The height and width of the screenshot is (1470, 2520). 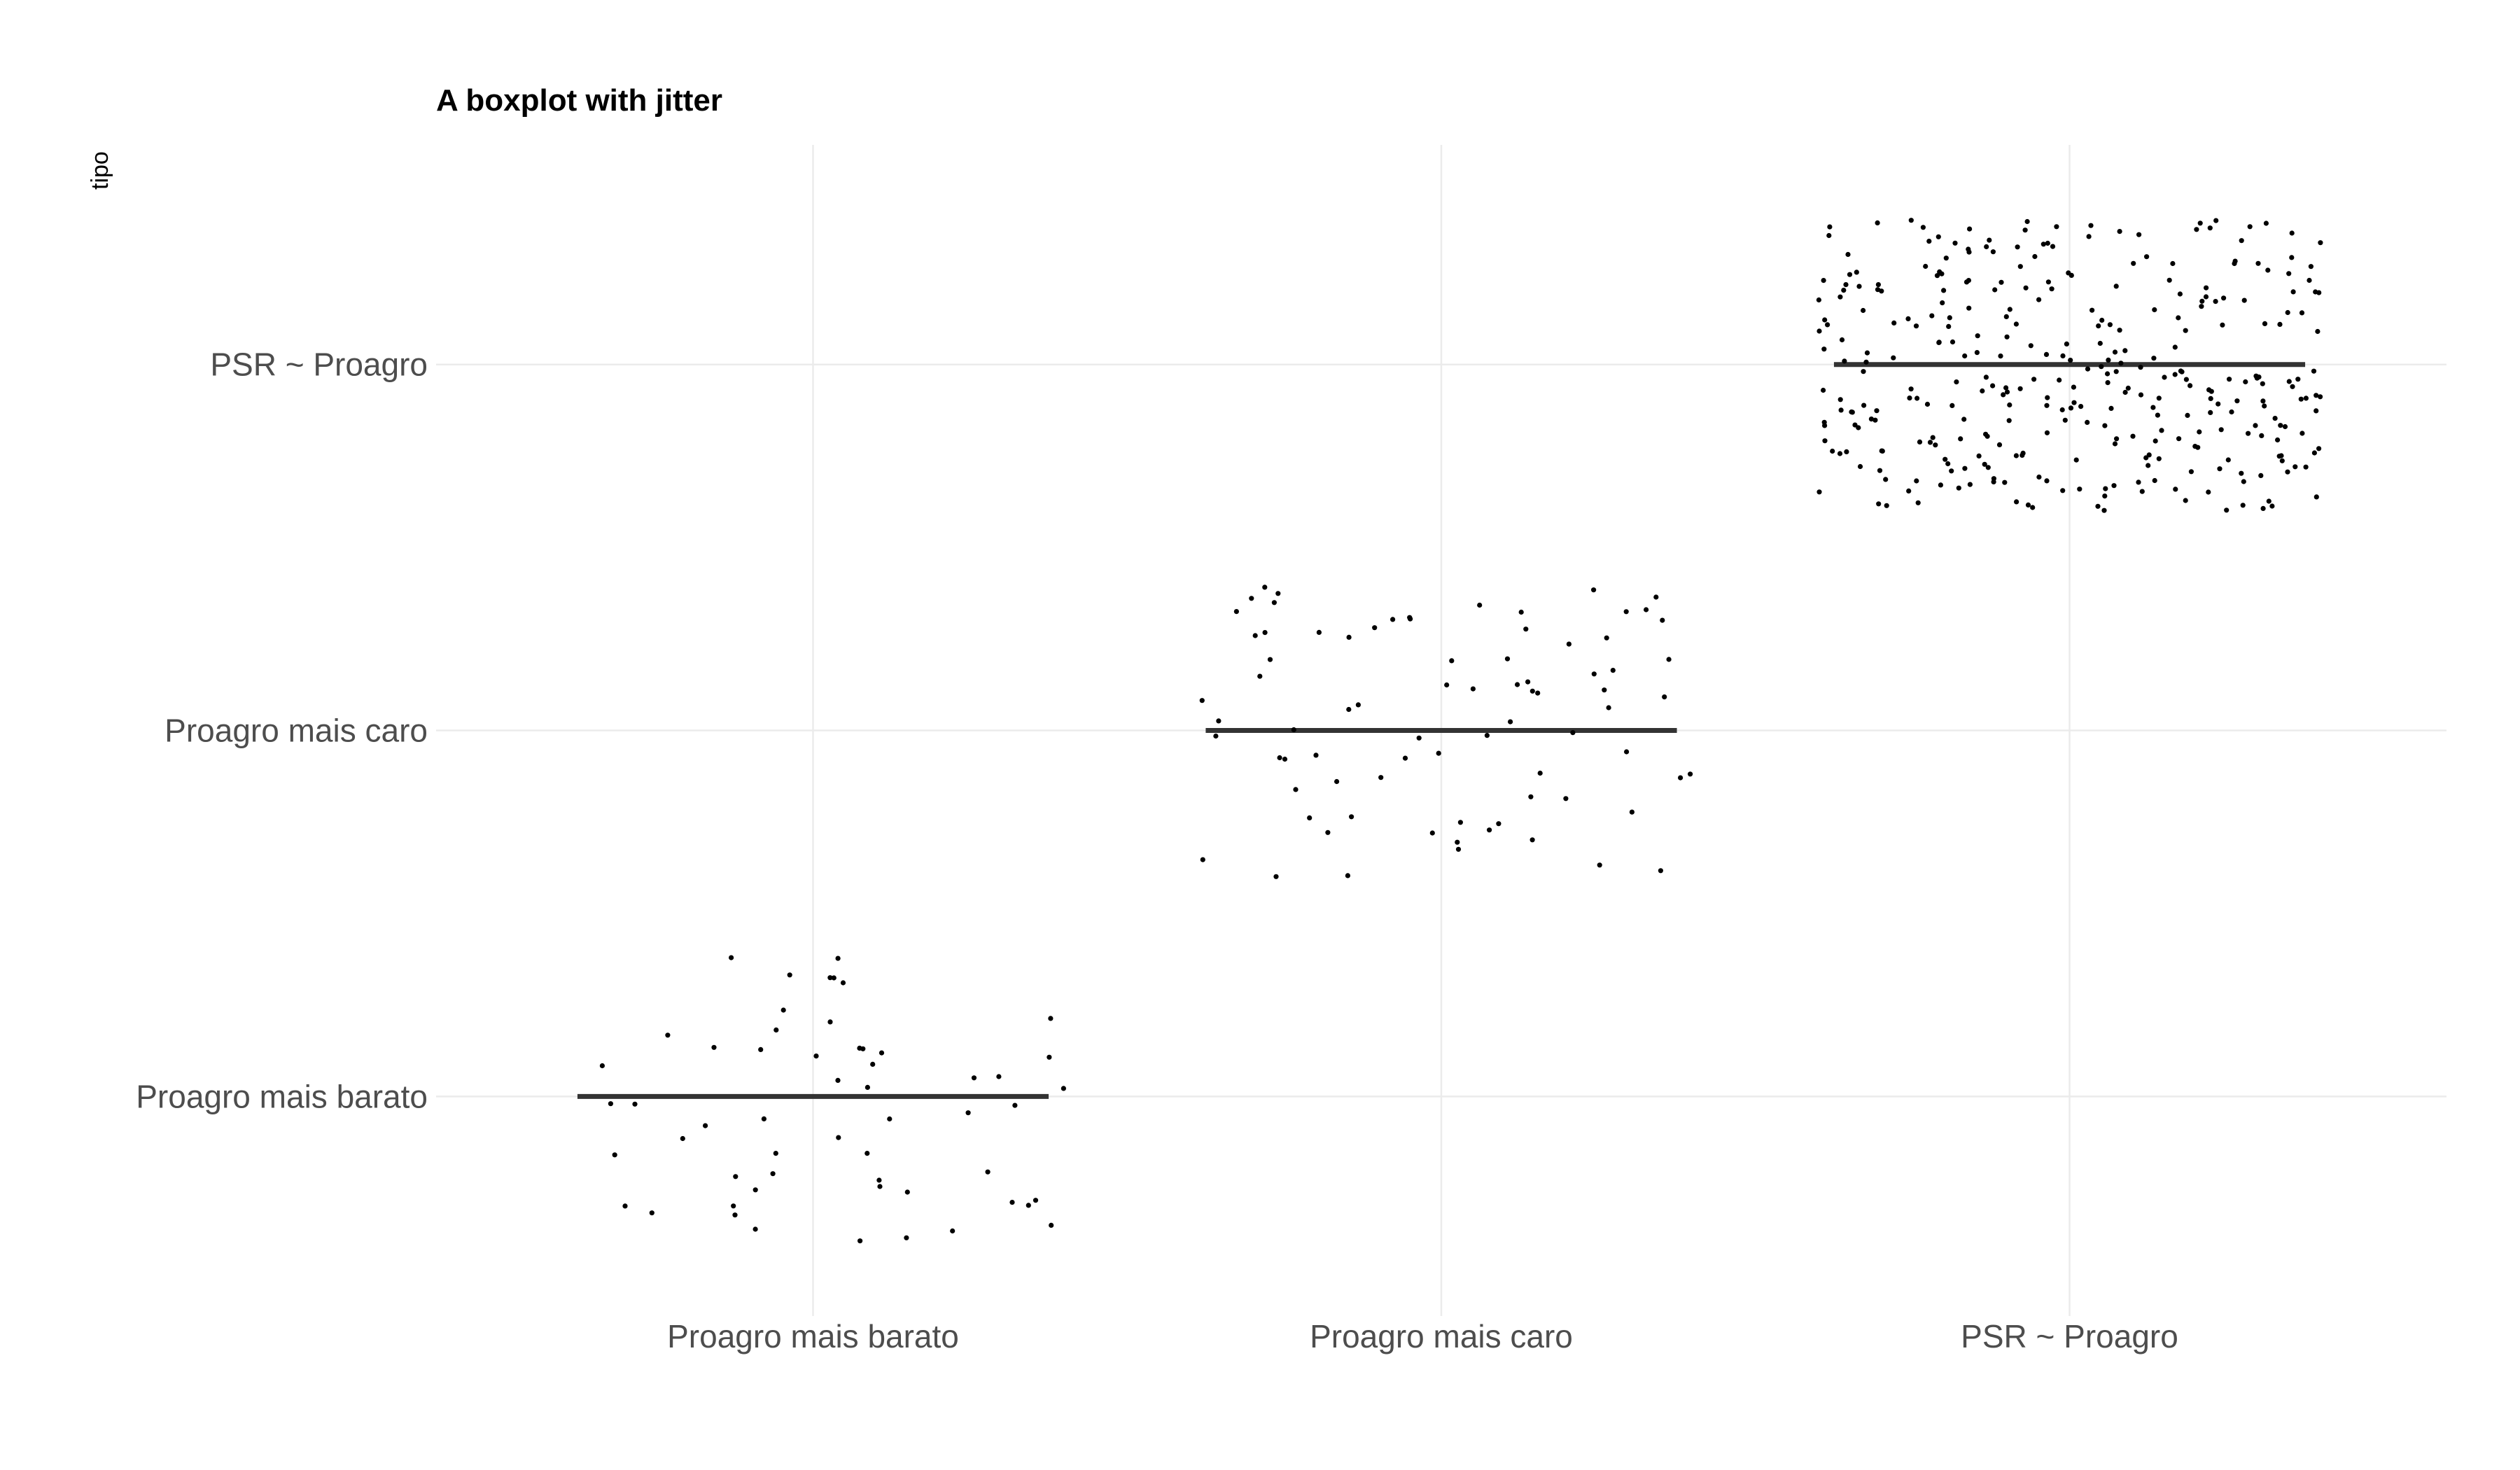 What do you see at coordinates (100, 170) in the screenshot?
I see `y-axis-title: tipo` at bounding box center [100, 170].